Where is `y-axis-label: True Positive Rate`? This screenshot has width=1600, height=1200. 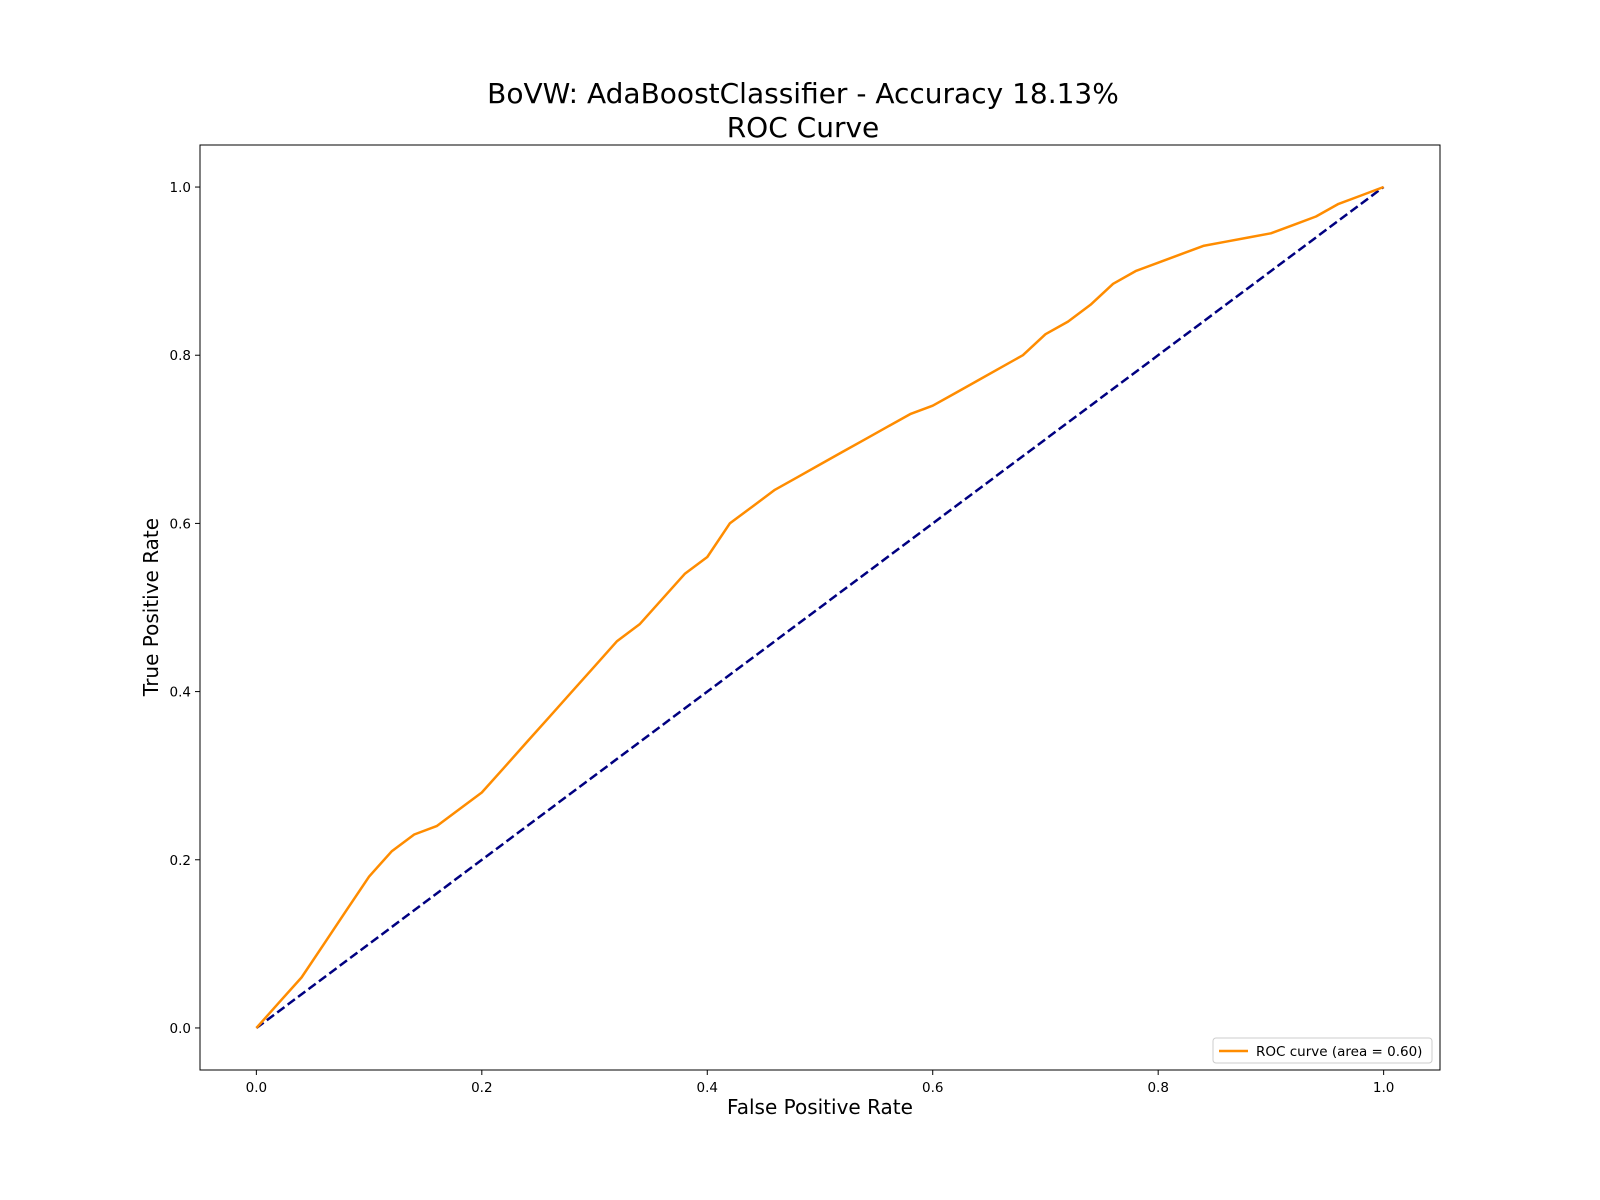
y-axis-label: True Positive Rate is located at coordinates (151, 607).